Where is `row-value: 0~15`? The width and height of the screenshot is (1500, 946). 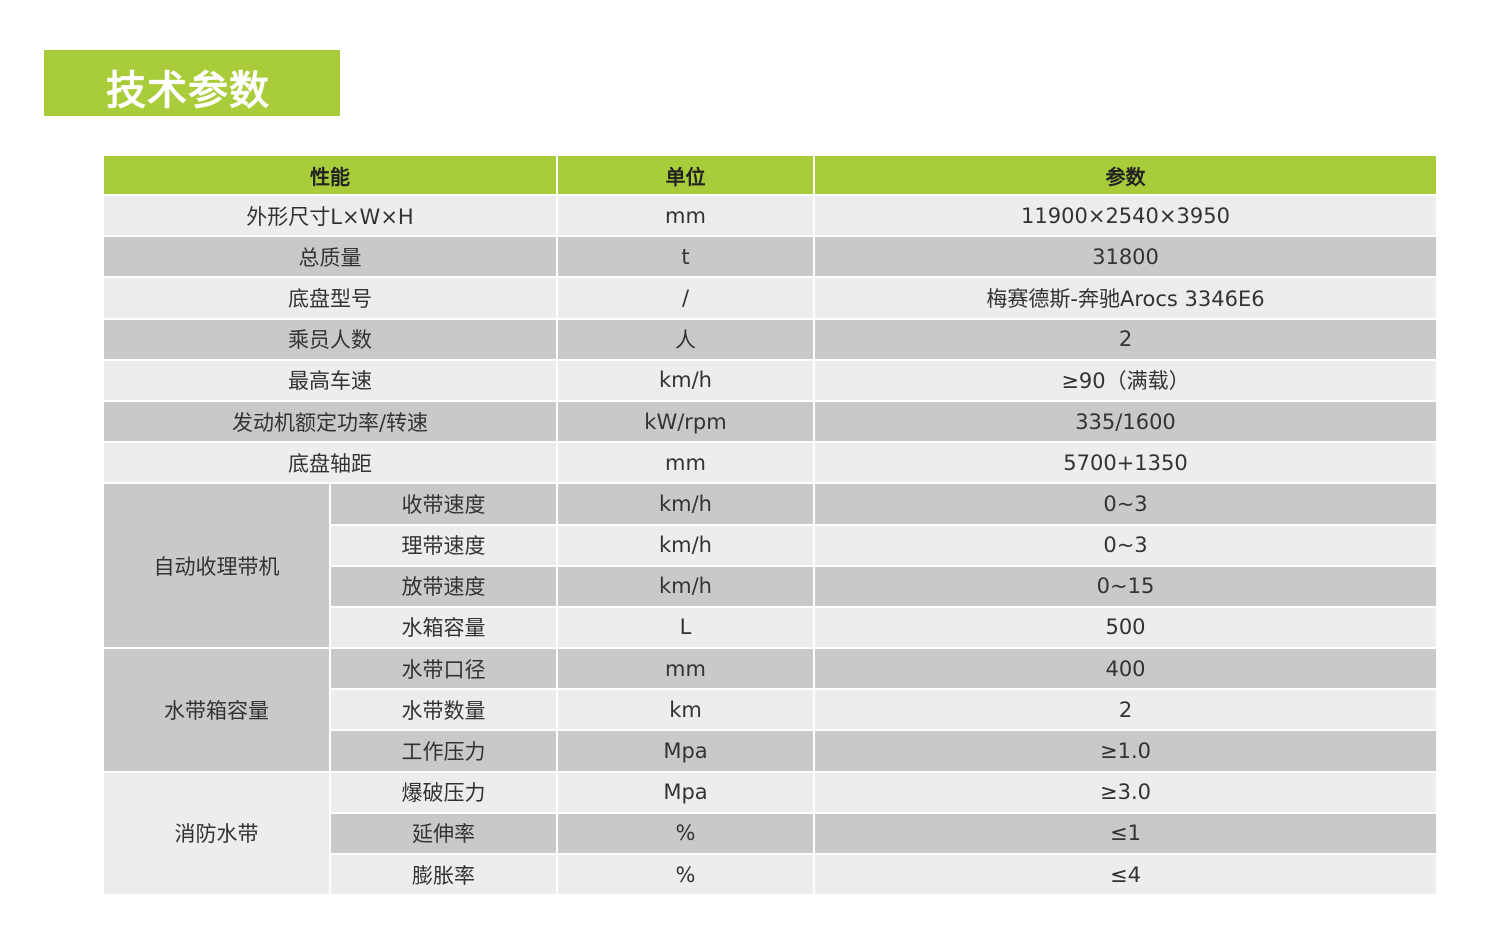
row-value: 0~15 is located at coordinates (1125, 586).